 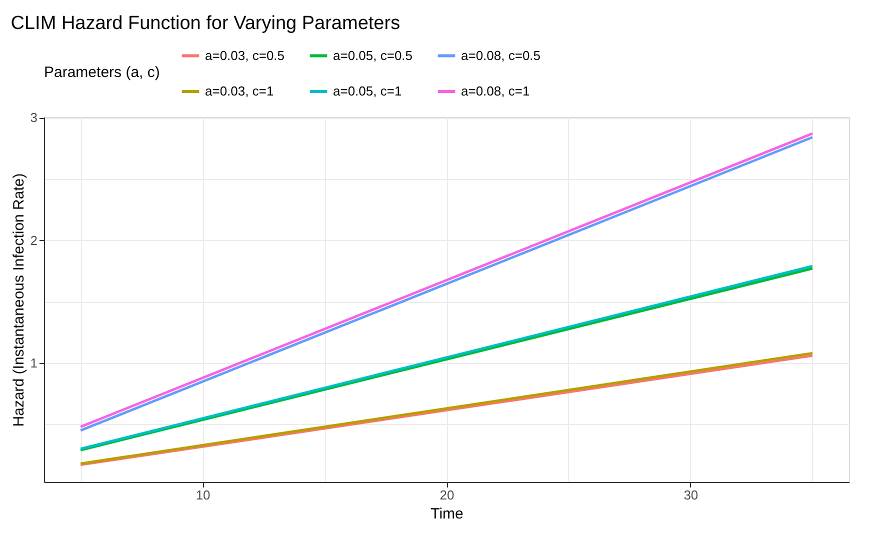 I want to click on chart-title: CLIM Hazard Function for Varying Parameters, so click(x=205, y=23).